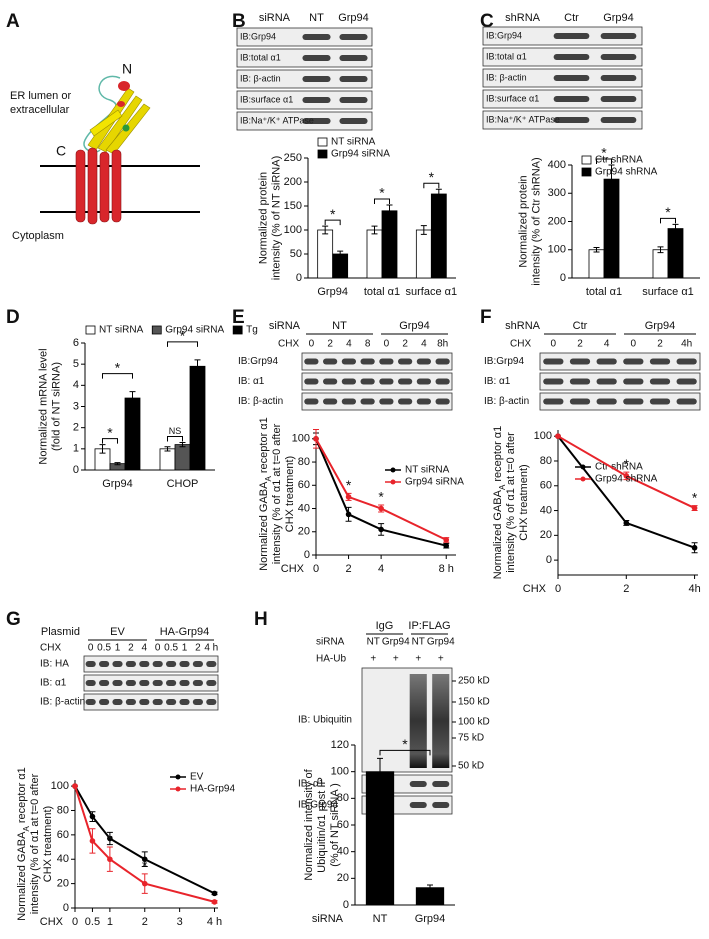 The height and width of the screenshot is (939, 709). Describe the element at coordinates (377, 381) in the screenshot. I see `blot-frame` at that location.